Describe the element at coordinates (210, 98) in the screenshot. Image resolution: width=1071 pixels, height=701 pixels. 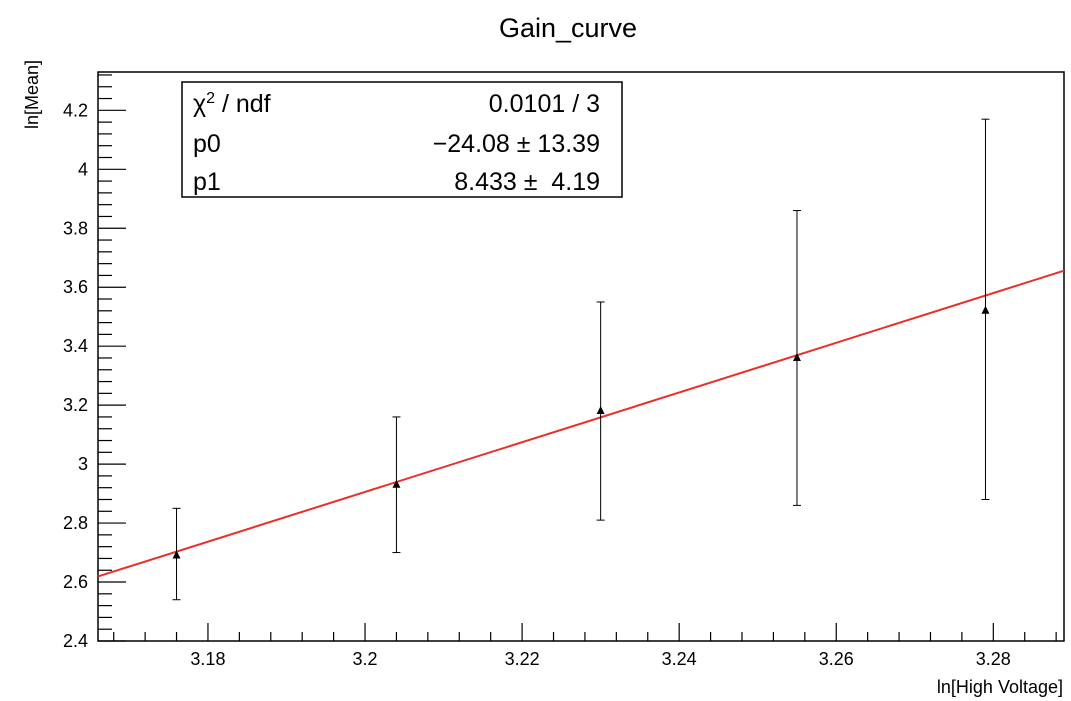
I see `chi-superscript: 2` at that location.